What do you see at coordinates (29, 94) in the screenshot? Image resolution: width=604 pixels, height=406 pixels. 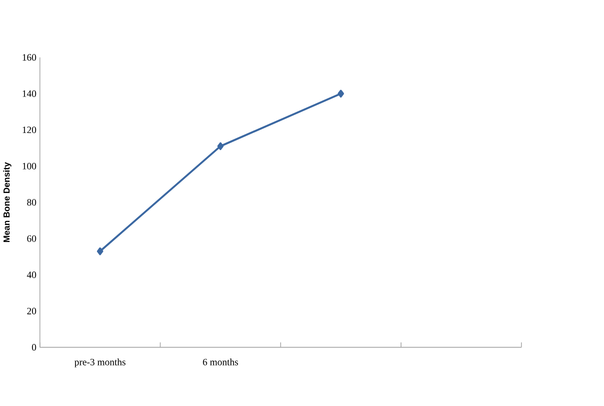 I see `y-tick-label: 140` at bounding box center [29, 94].